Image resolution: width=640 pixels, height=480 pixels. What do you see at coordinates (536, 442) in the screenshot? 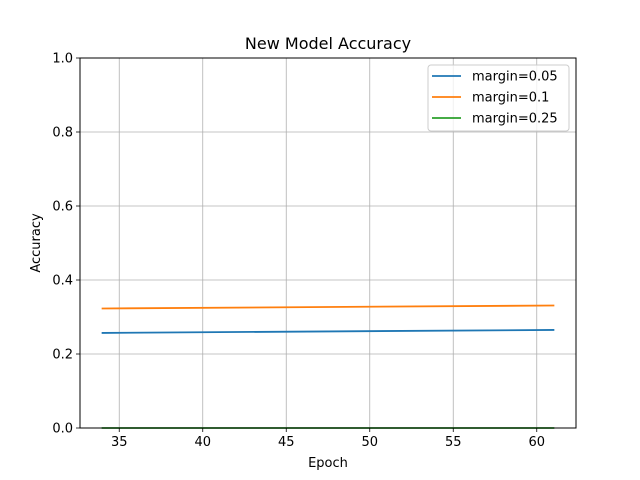
I see `x-tick-label: 60` at bounding box center [536, 442].